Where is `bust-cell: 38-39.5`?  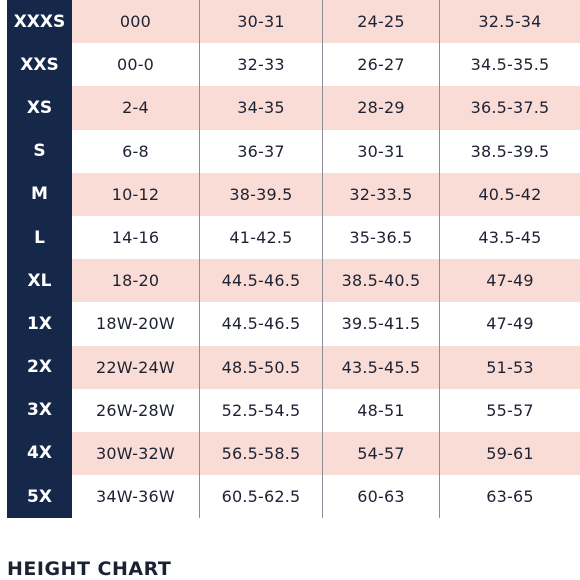
bust-cell: 38-39.5 is located at coordinates (261, 194).